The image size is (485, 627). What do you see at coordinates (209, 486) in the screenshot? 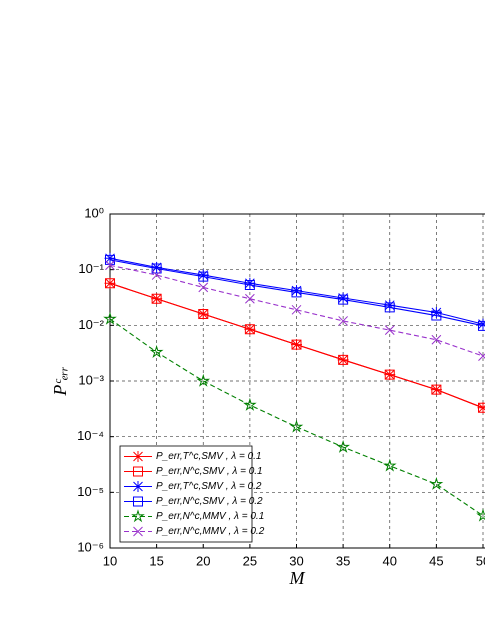
I see `legend-label: P_err,T^c,SMV , λ = 0.2` at bounding box center [209, 486].